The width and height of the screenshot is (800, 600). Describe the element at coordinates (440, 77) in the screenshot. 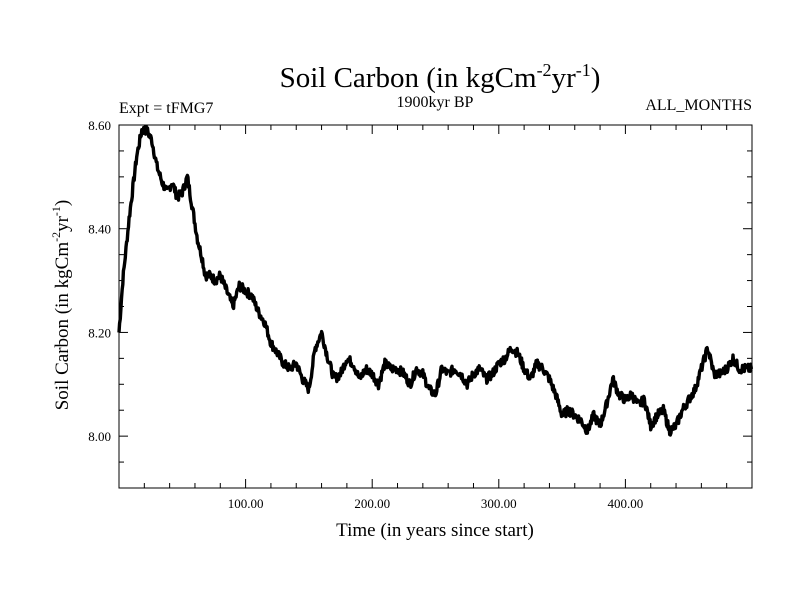

I see `chart-title: Soil Carbon (in kgCm-2yr-1)` at that location.